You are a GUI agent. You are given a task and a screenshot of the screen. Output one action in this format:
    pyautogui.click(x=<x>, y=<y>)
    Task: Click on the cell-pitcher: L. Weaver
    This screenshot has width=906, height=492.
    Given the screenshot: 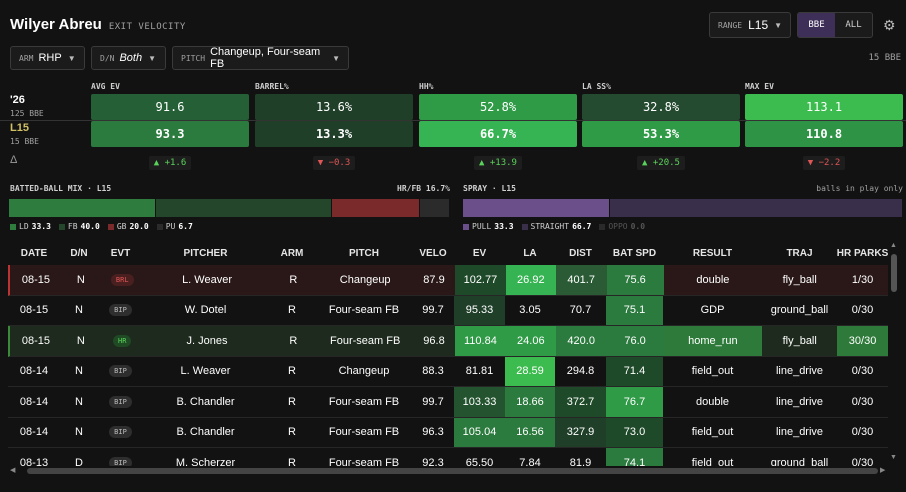 What is the action you would take?
    pyautogui.click(x=205, y=371)
    